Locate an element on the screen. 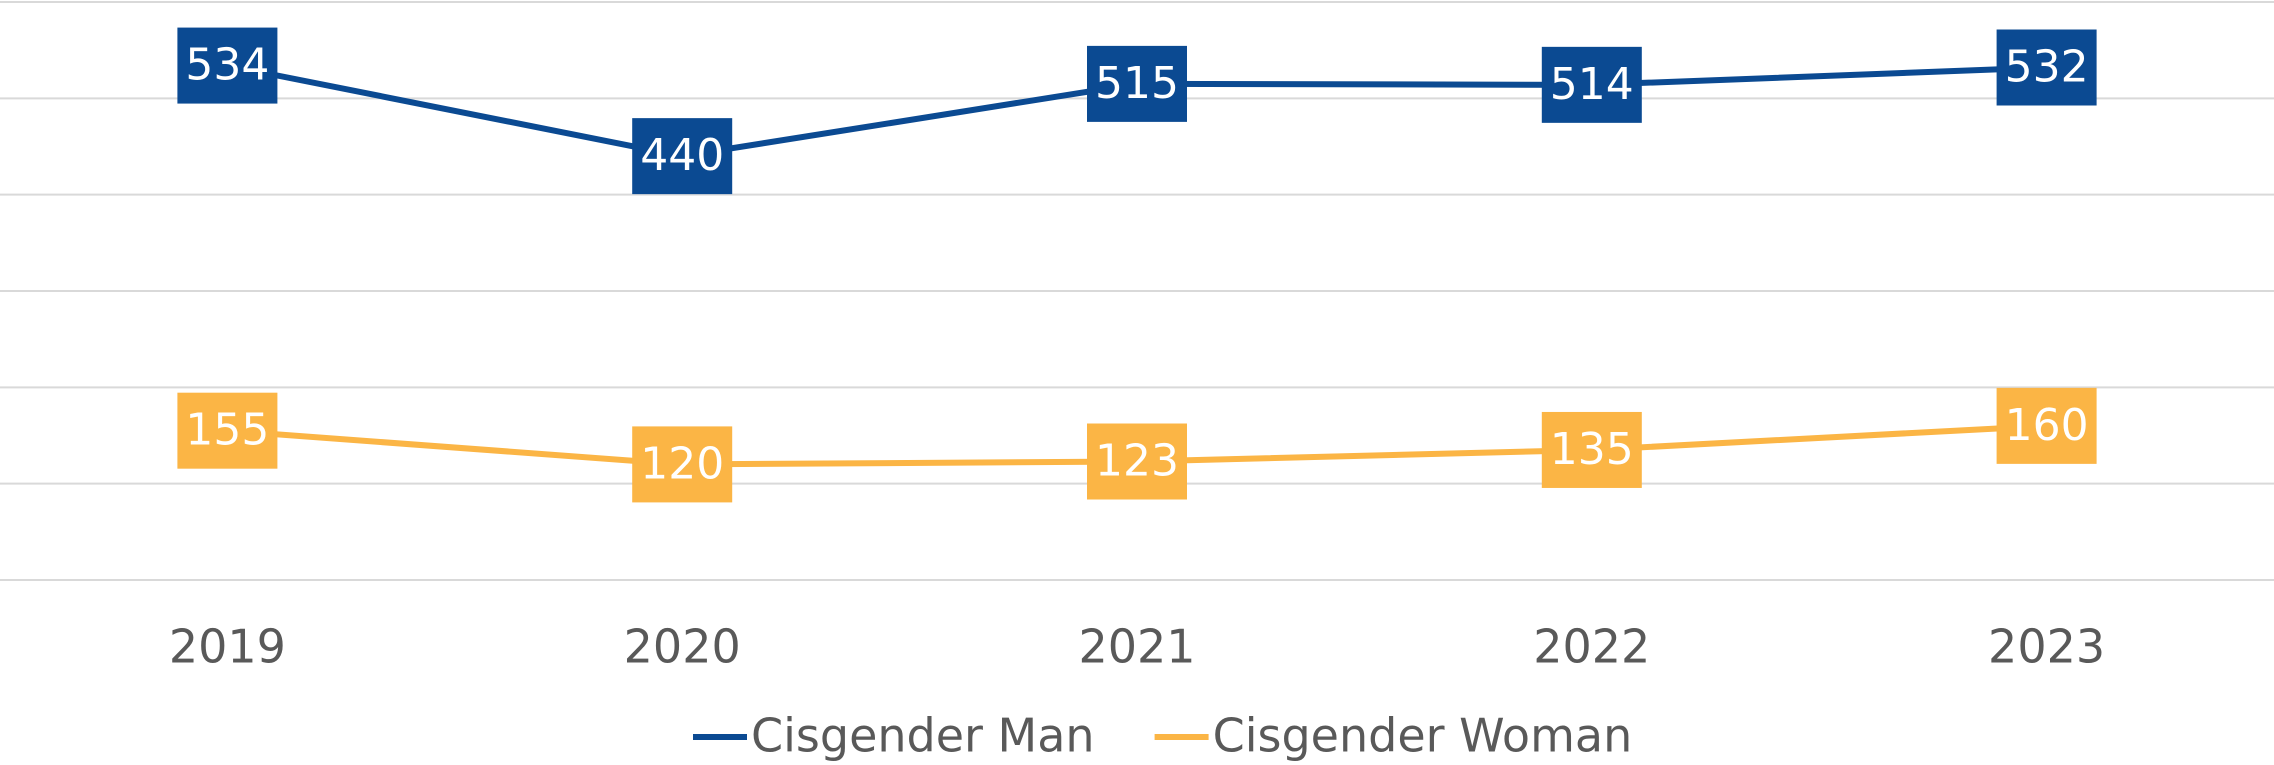 The image size is (2274, 765). x-tick-label: 2022 is located at coordinates (1591, 647).